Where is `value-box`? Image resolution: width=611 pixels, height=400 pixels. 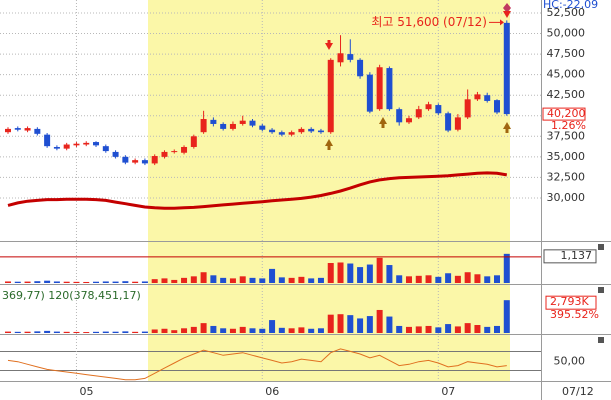
value-box is located at coordinates (570, 256).